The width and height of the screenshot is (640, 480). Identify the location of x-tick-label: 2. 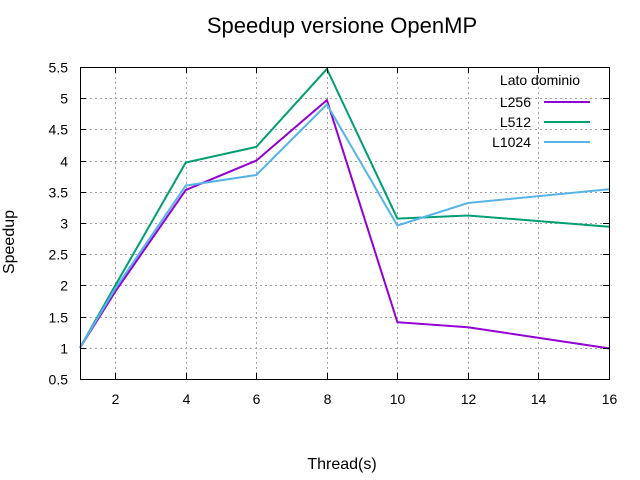
(116, 399).